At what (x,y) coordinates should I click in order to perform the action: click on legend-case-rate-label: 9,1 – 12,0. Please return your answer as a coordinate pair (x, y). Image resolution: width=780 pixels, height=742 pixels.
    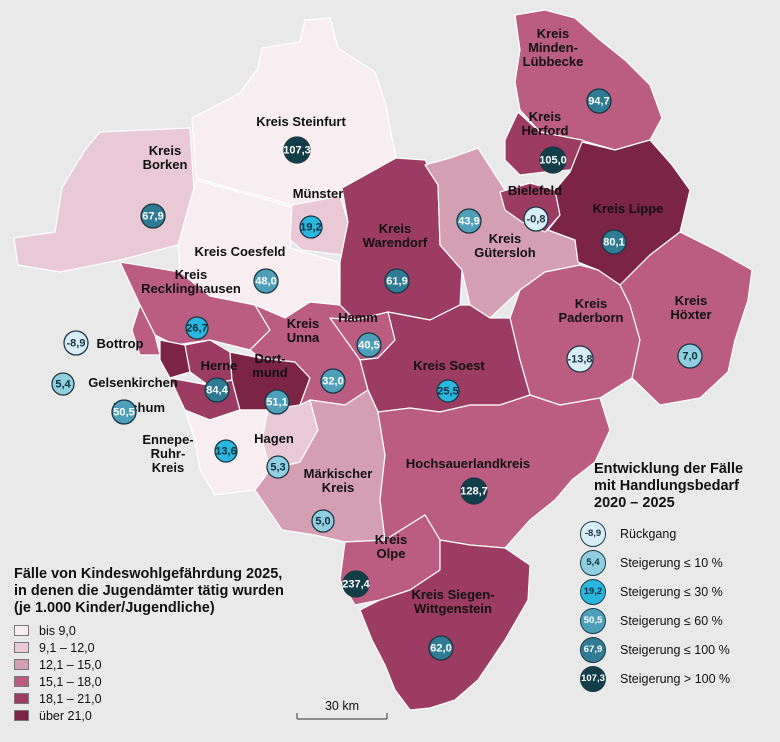
    Looking at the image, I should click on (67, 647).